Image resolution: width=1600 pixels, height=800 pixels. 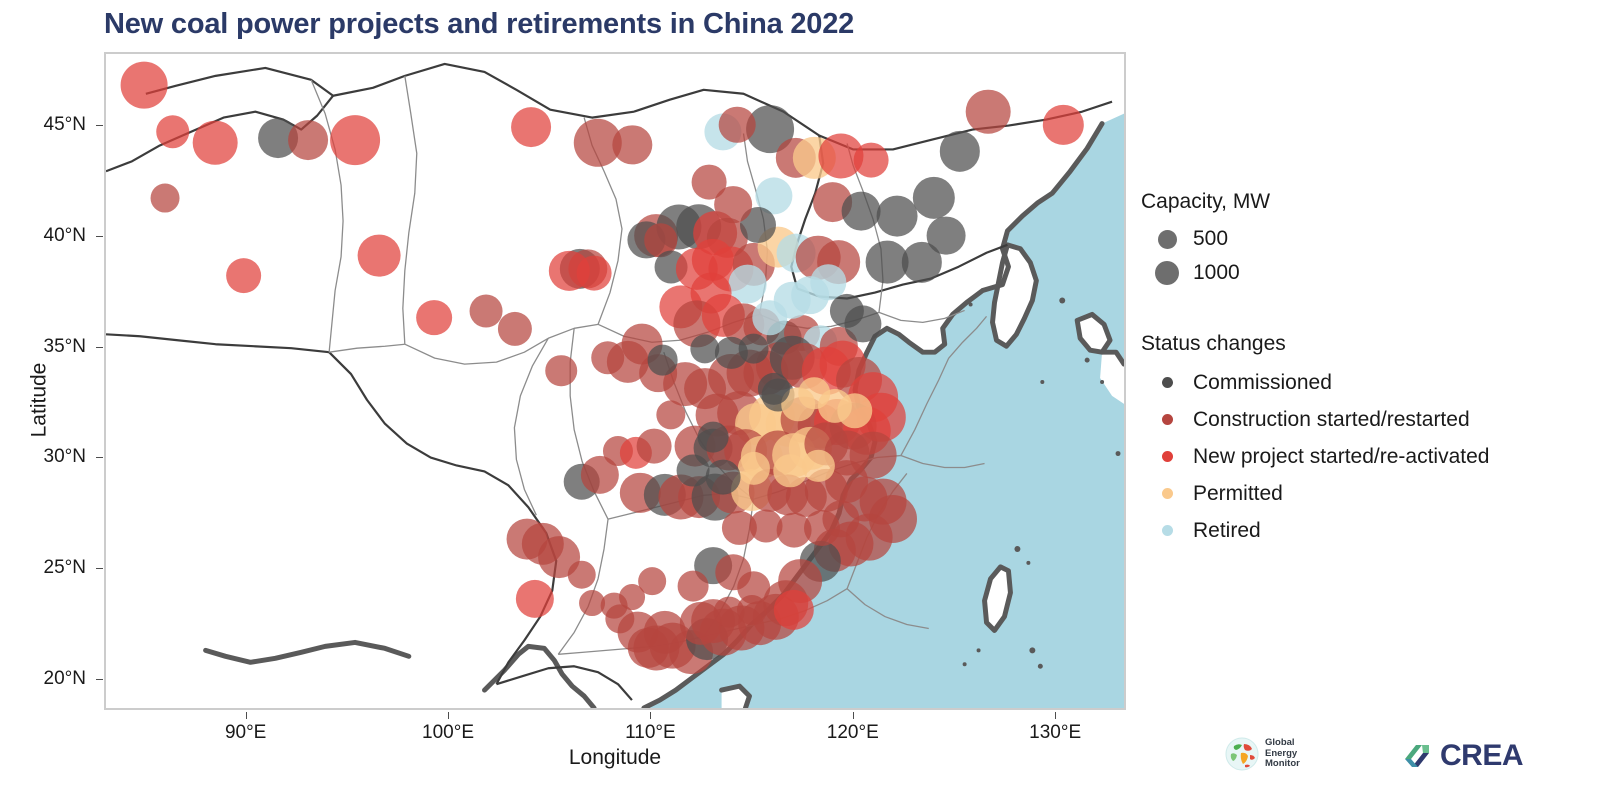 I want to click on x-tick-label: 120°E, so click(x=852, y=732).